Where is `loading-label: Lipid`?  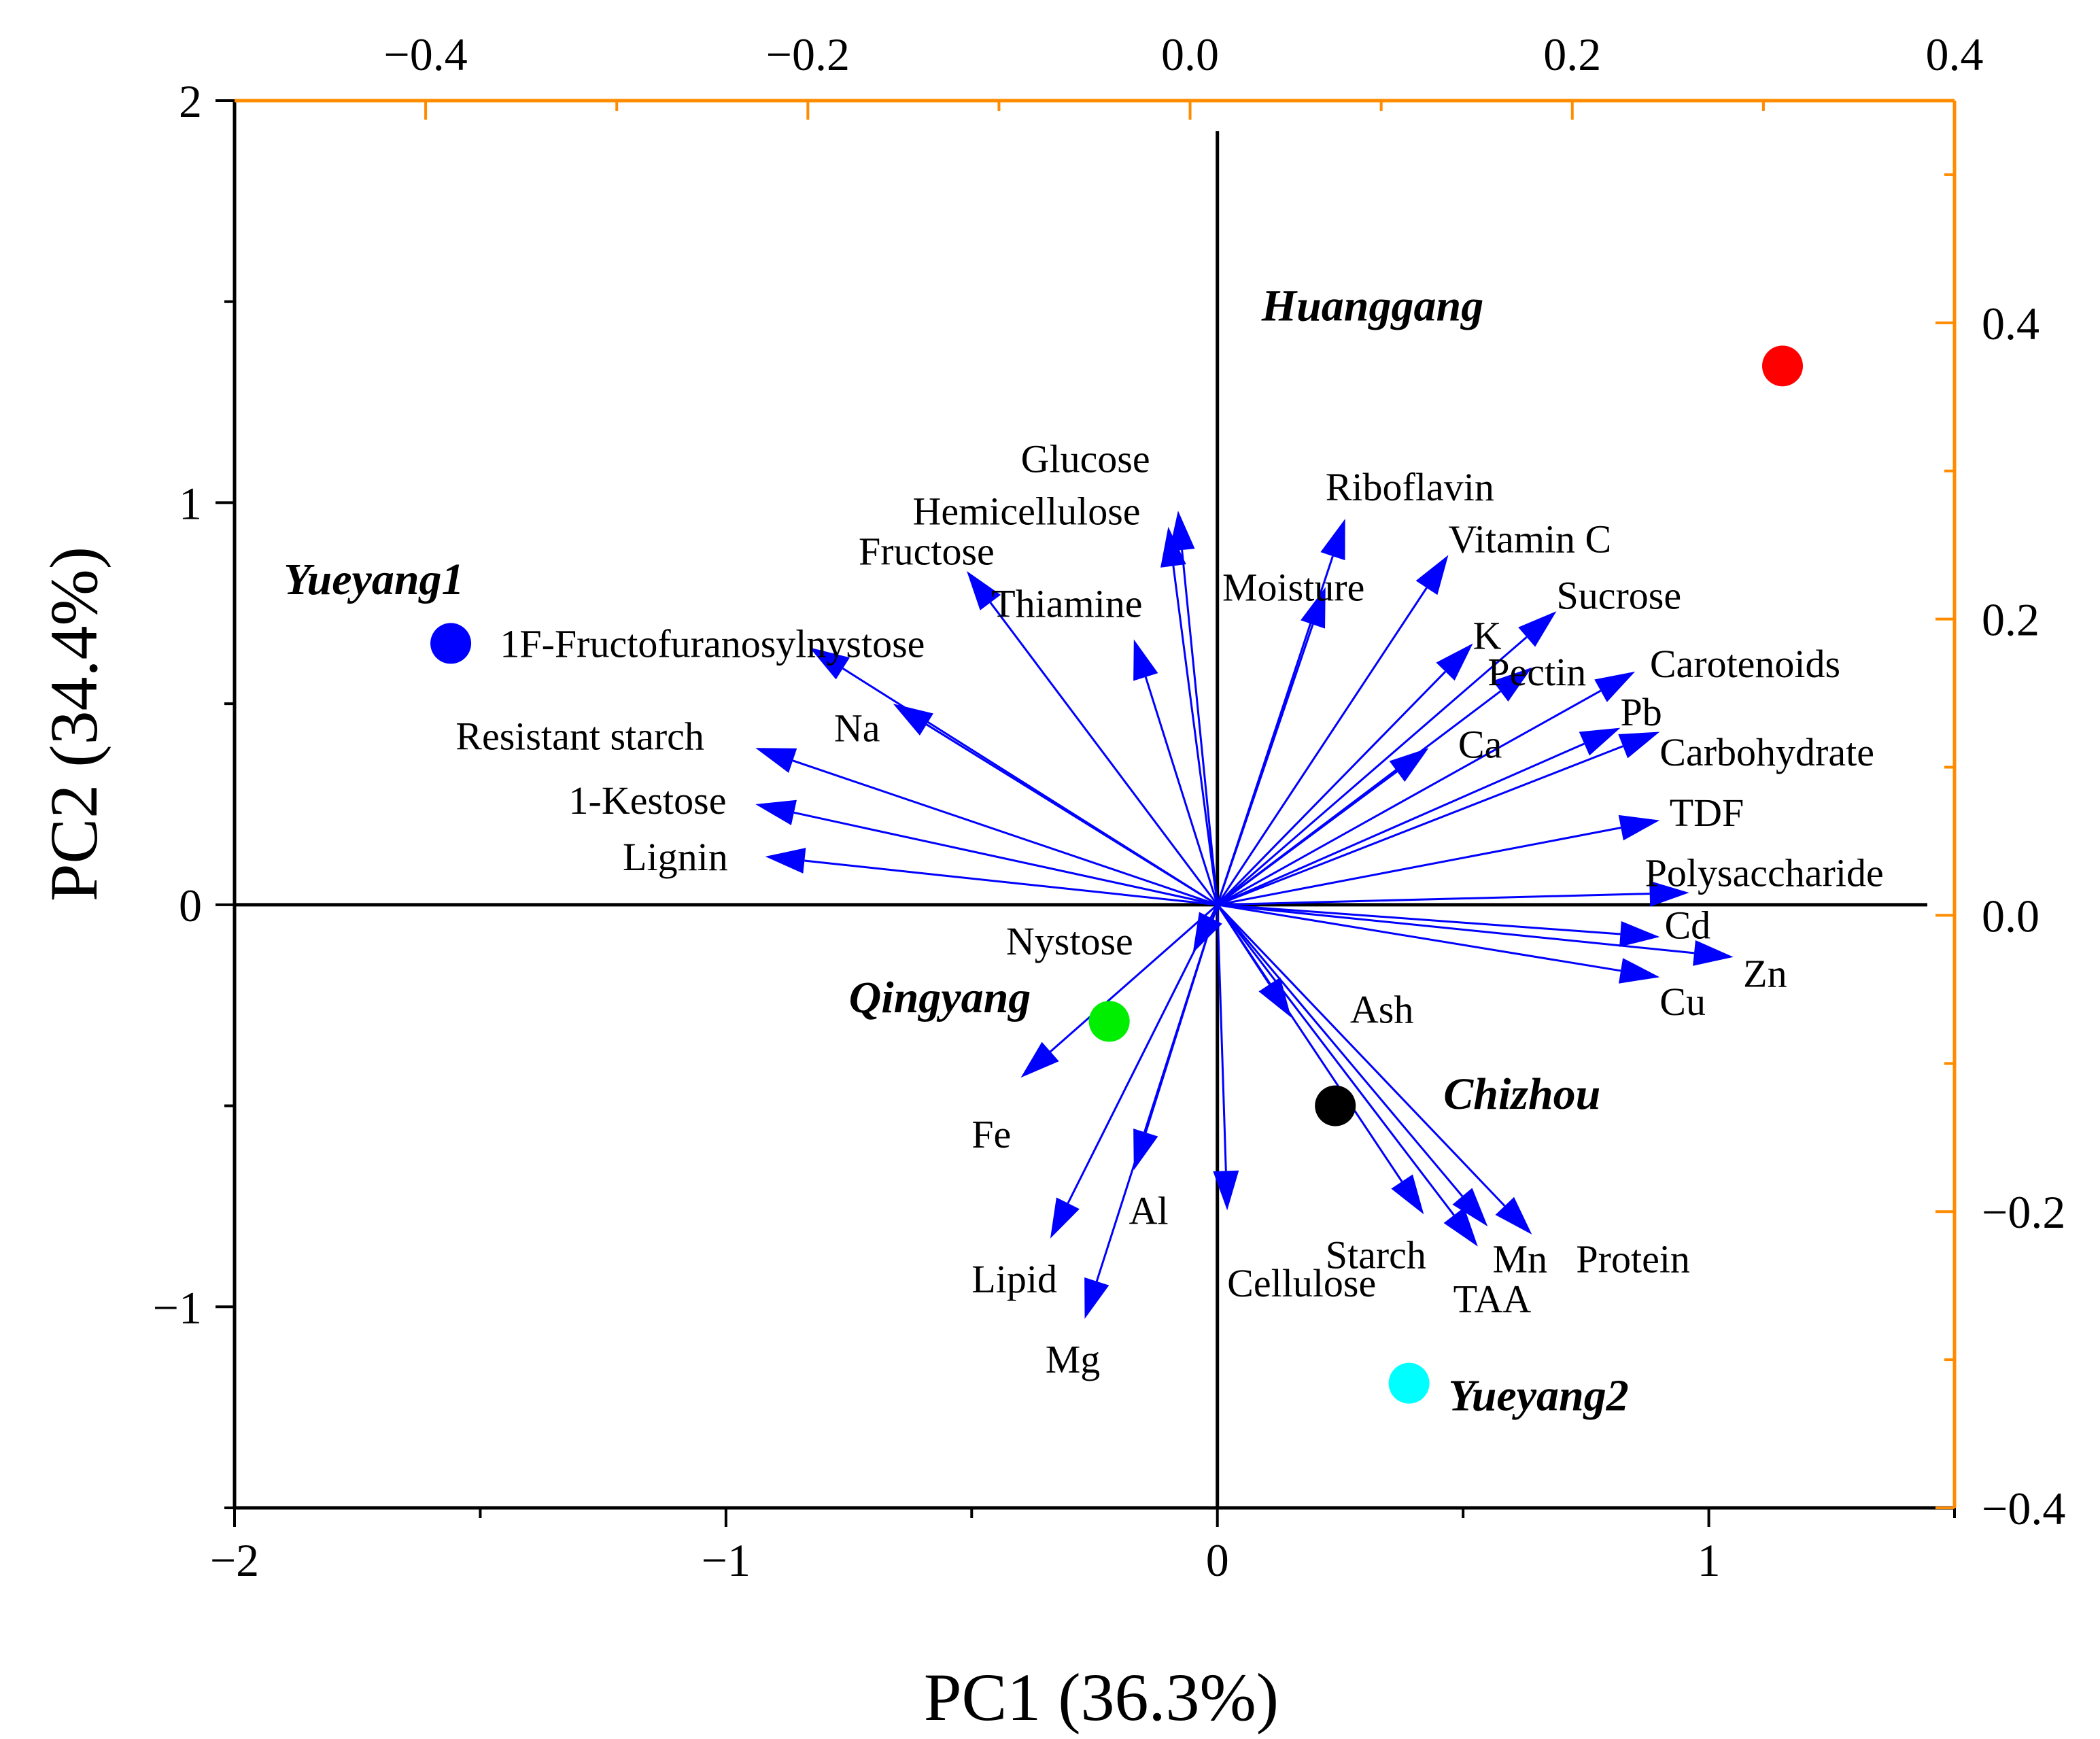 loading-label: Lipid is located at coordinates (1014, 1279).